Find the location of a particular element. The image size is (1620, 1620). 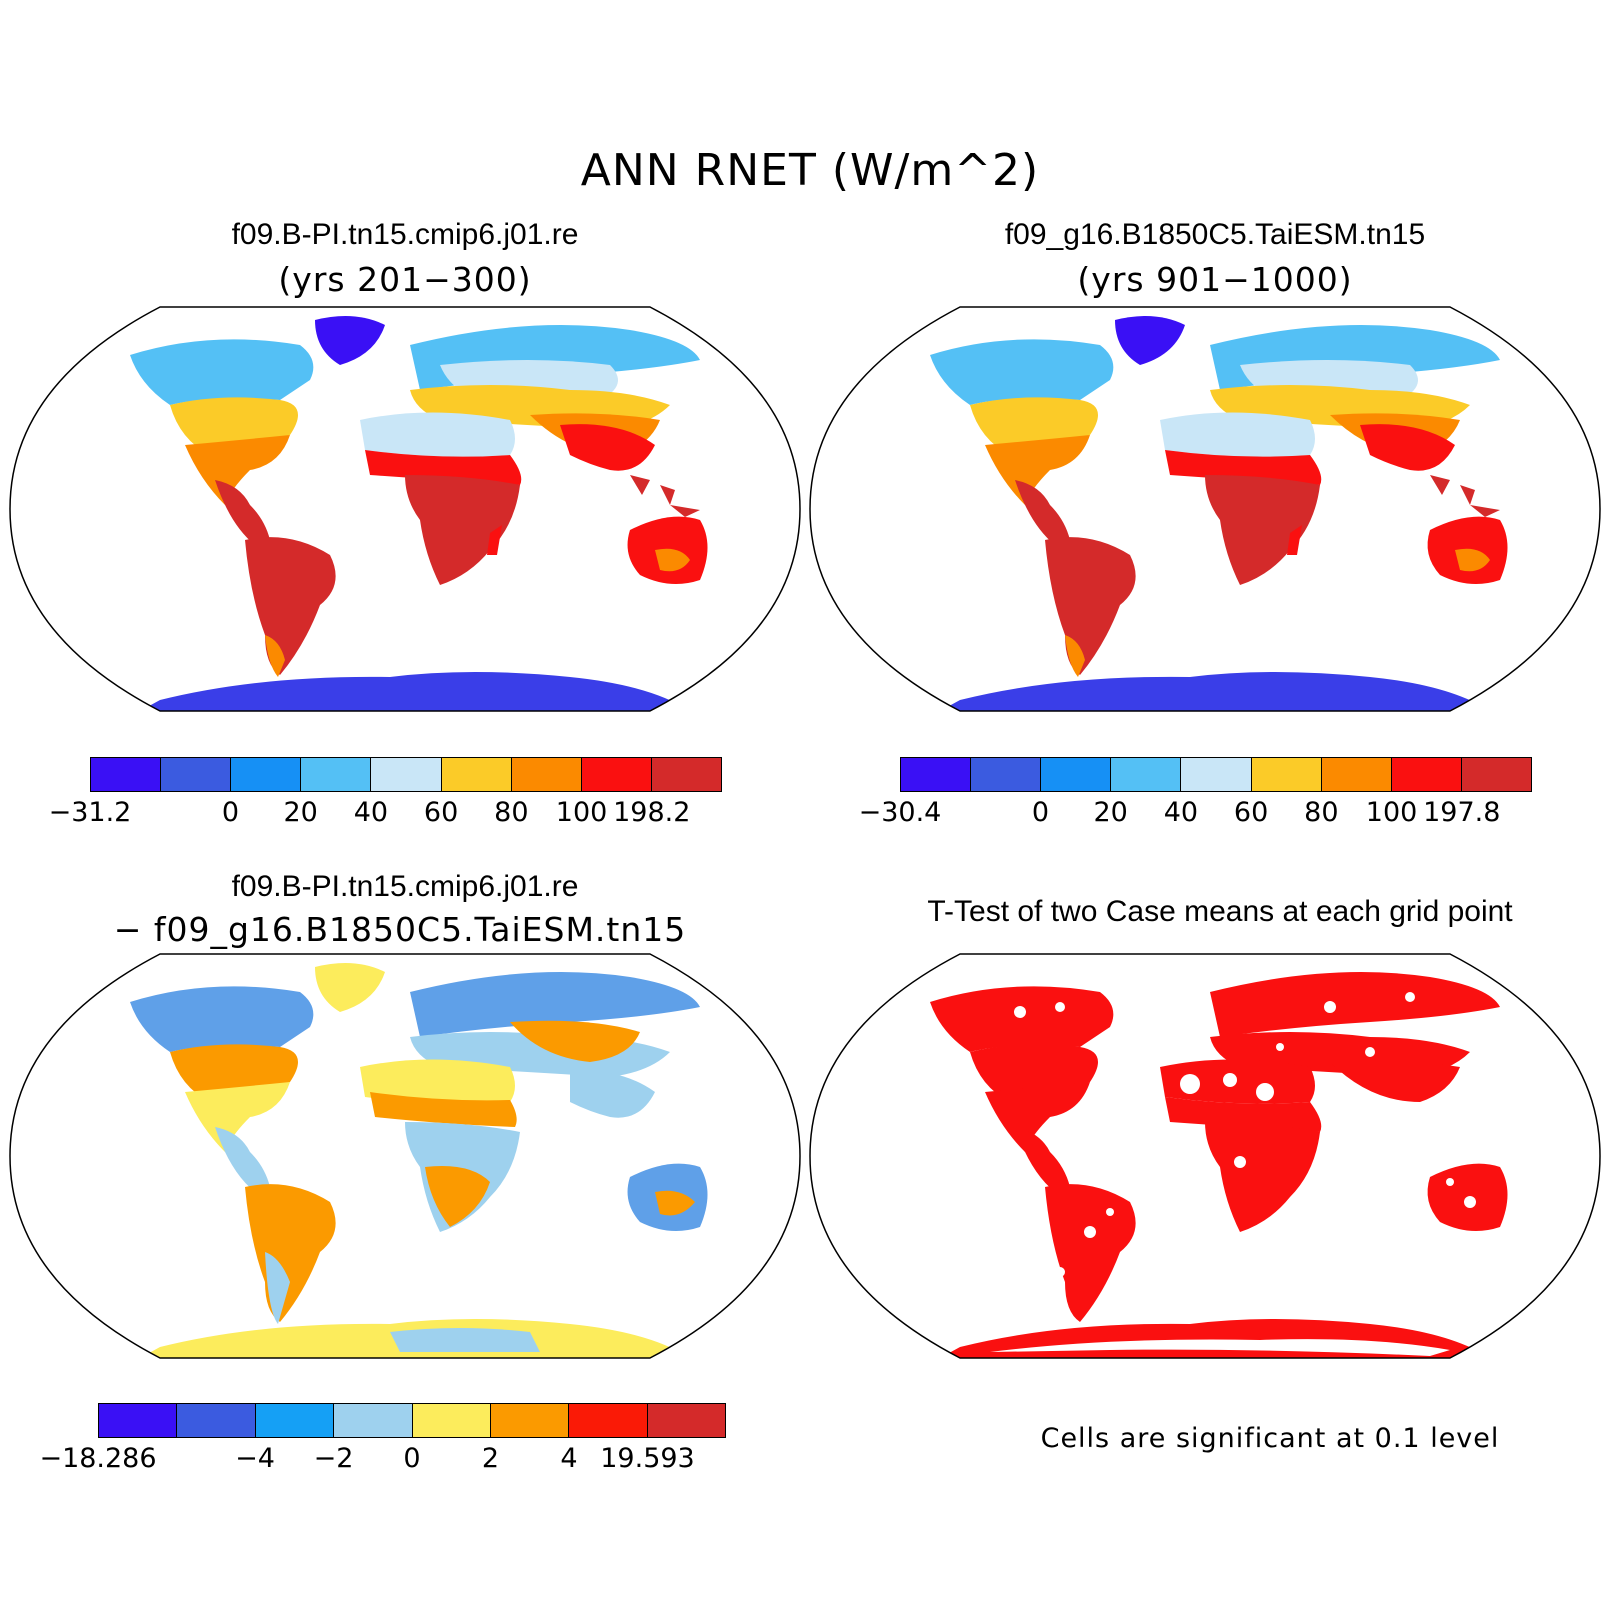

colorbar-tick-label: 19.593 is located at coordinates (647, 1458).